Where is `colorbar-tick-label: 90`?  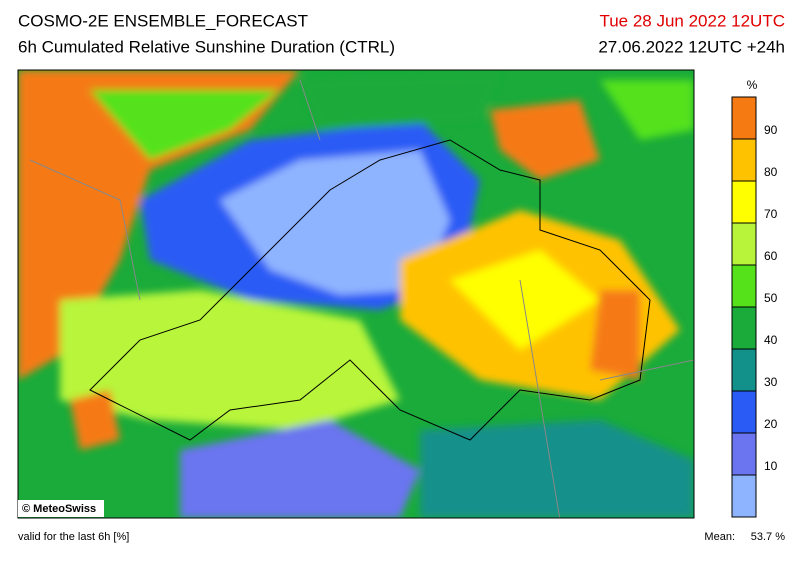 colorbar-tick-label: 90 is located at coordinates (771, 130).